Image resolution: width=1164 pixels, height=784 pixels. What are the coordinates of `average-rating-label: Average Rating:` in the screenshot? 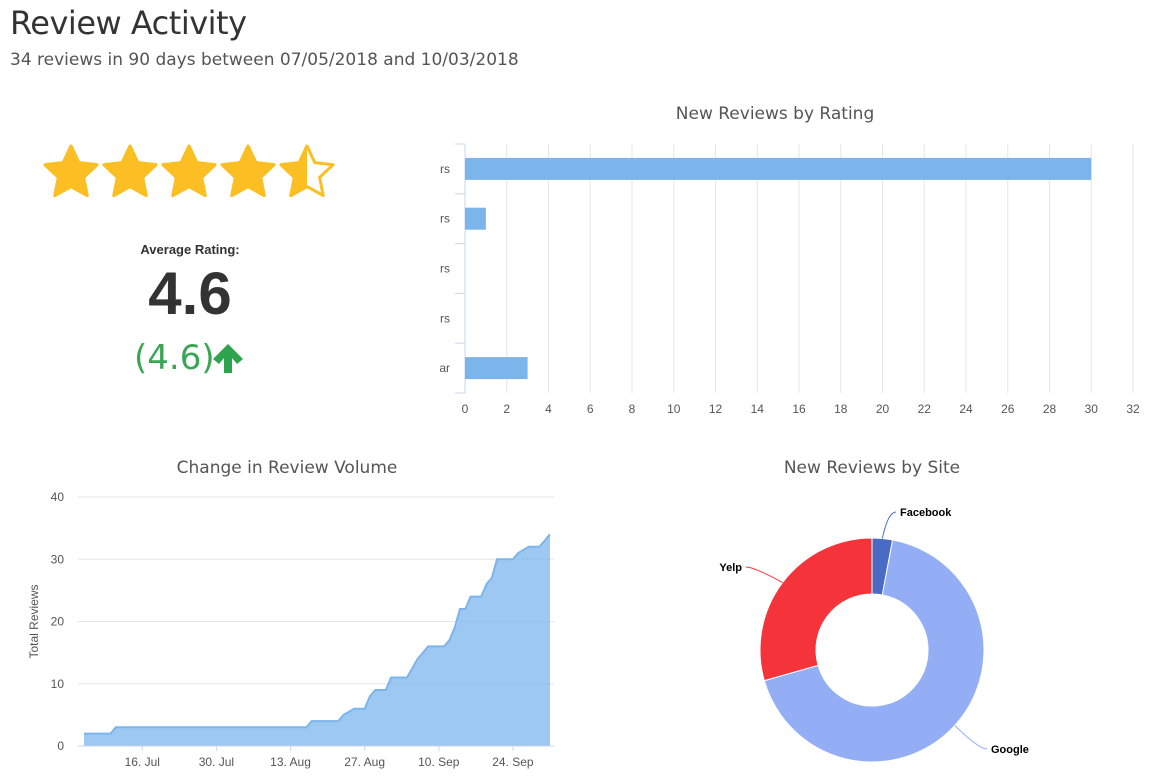 It's located at (190, 249).